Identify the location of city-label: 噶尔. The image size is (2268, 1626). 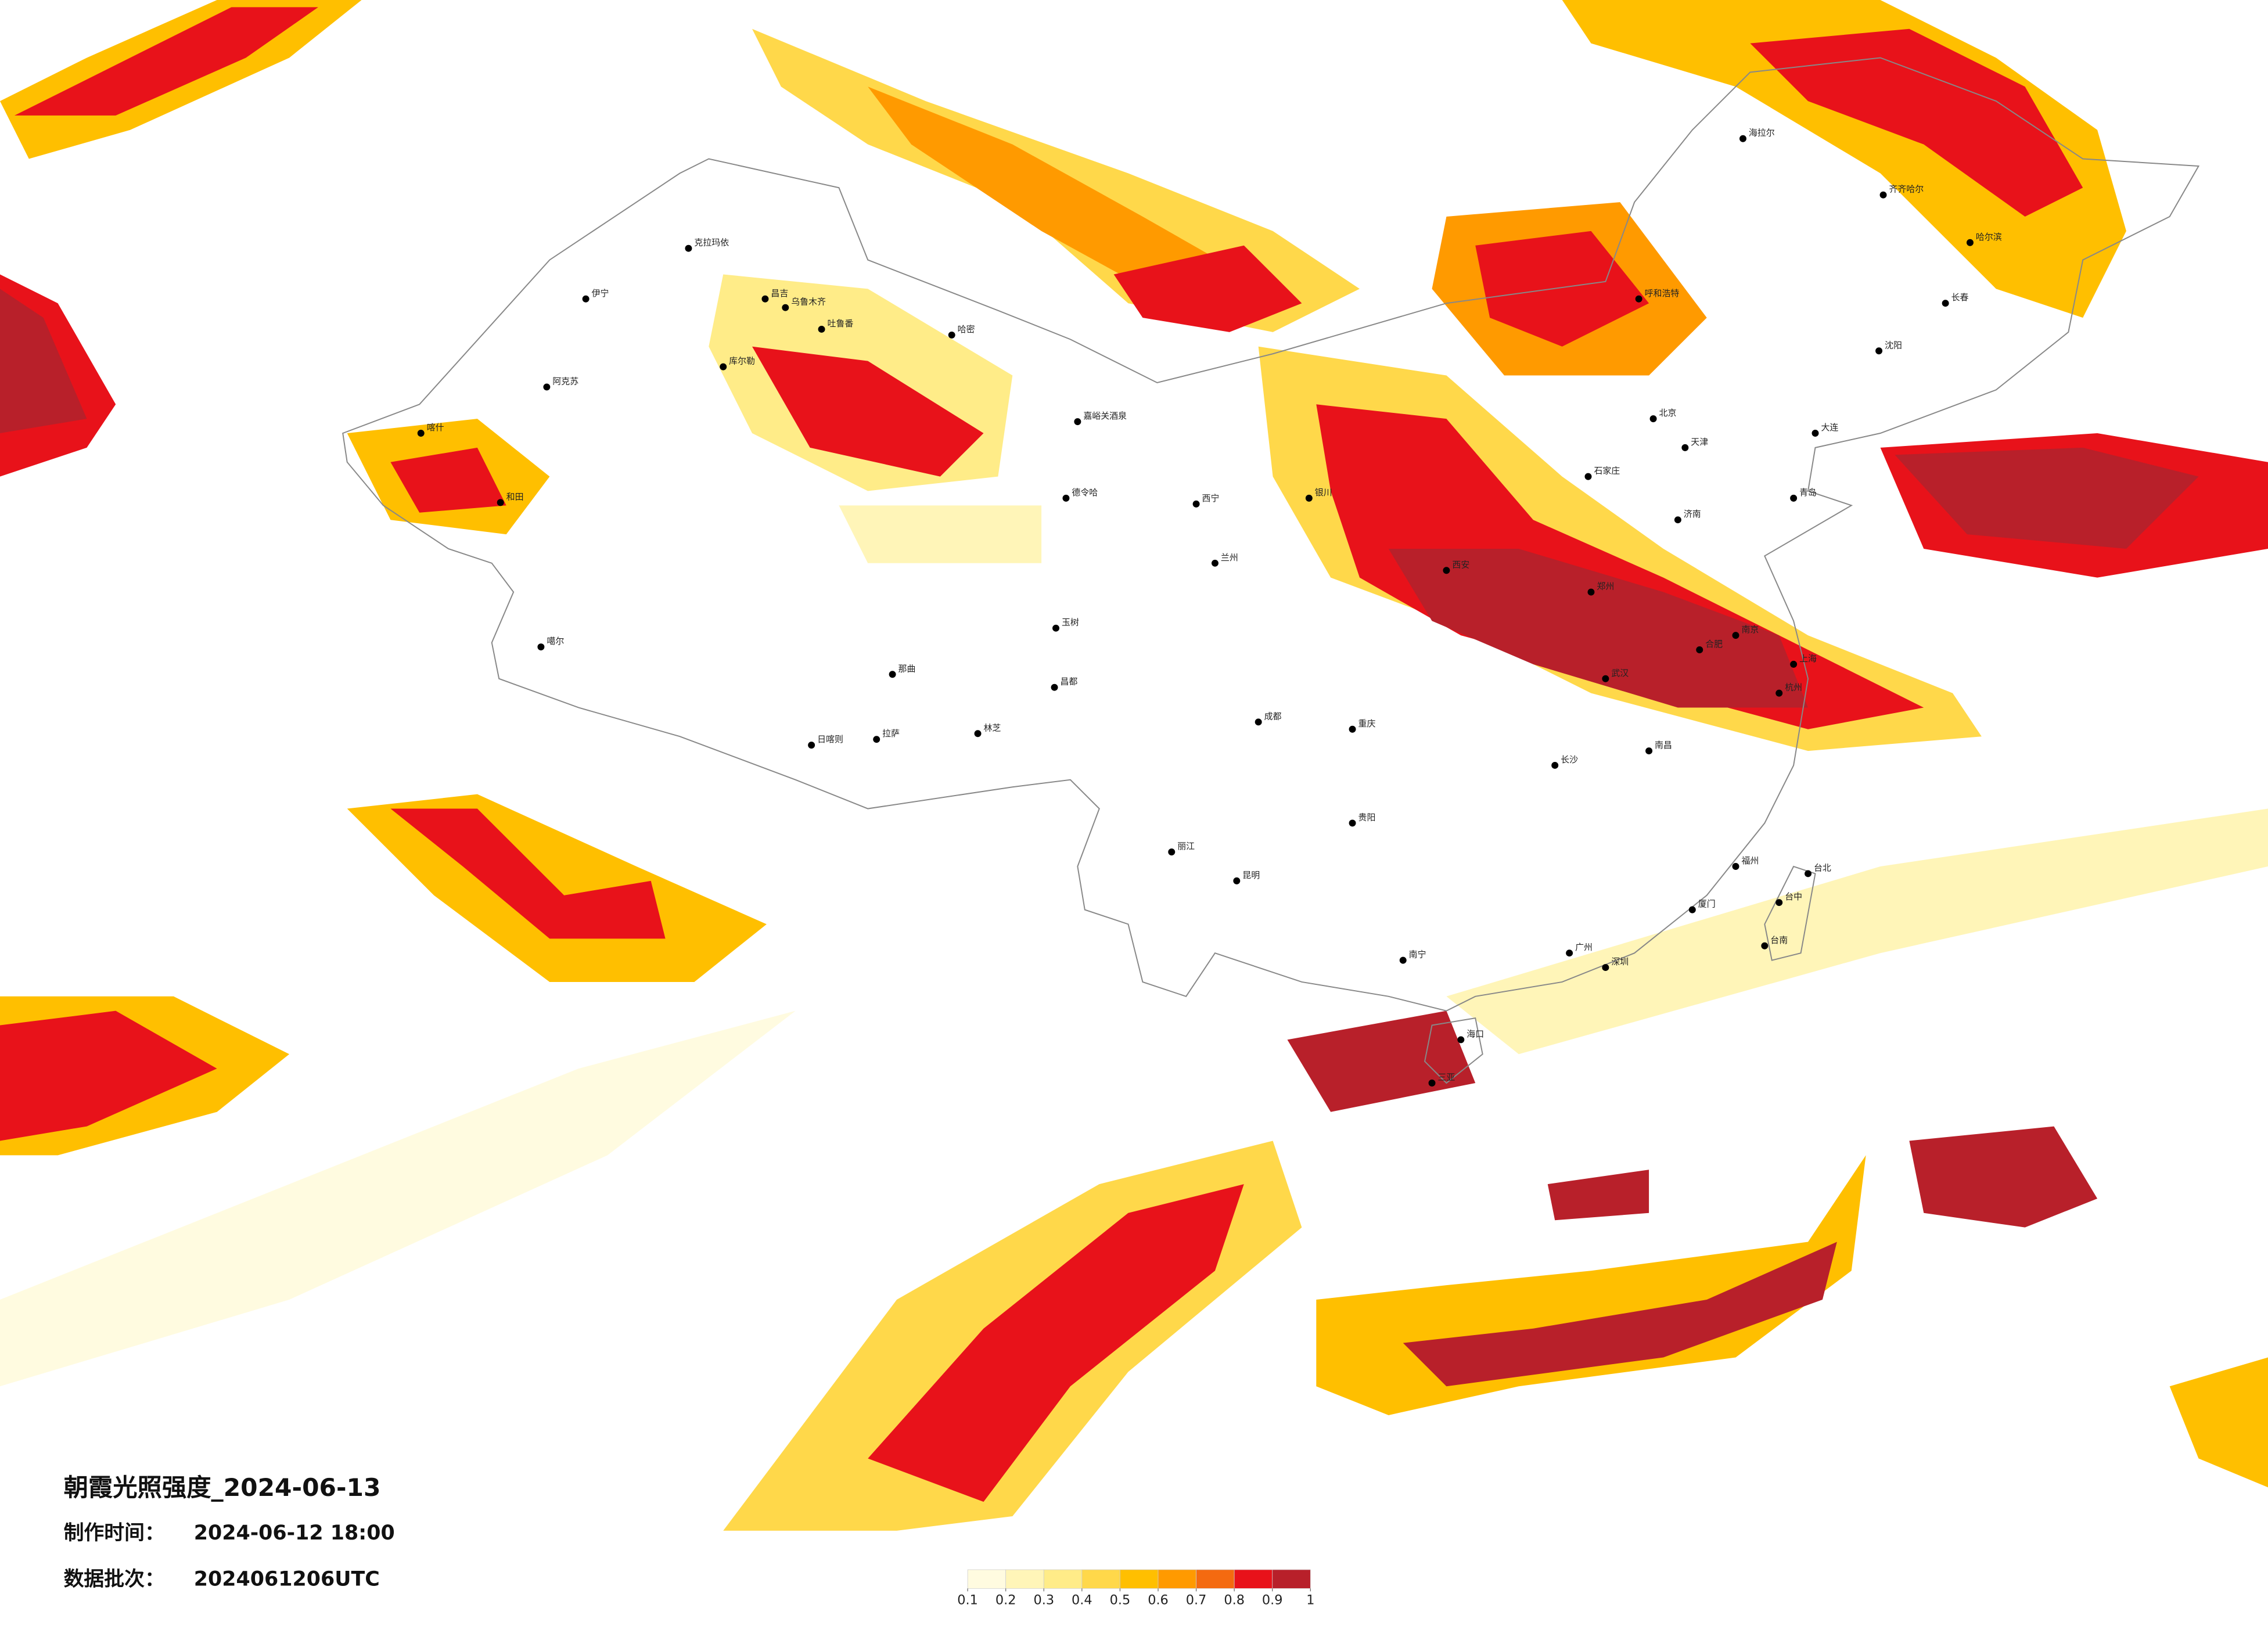
(555, 641).